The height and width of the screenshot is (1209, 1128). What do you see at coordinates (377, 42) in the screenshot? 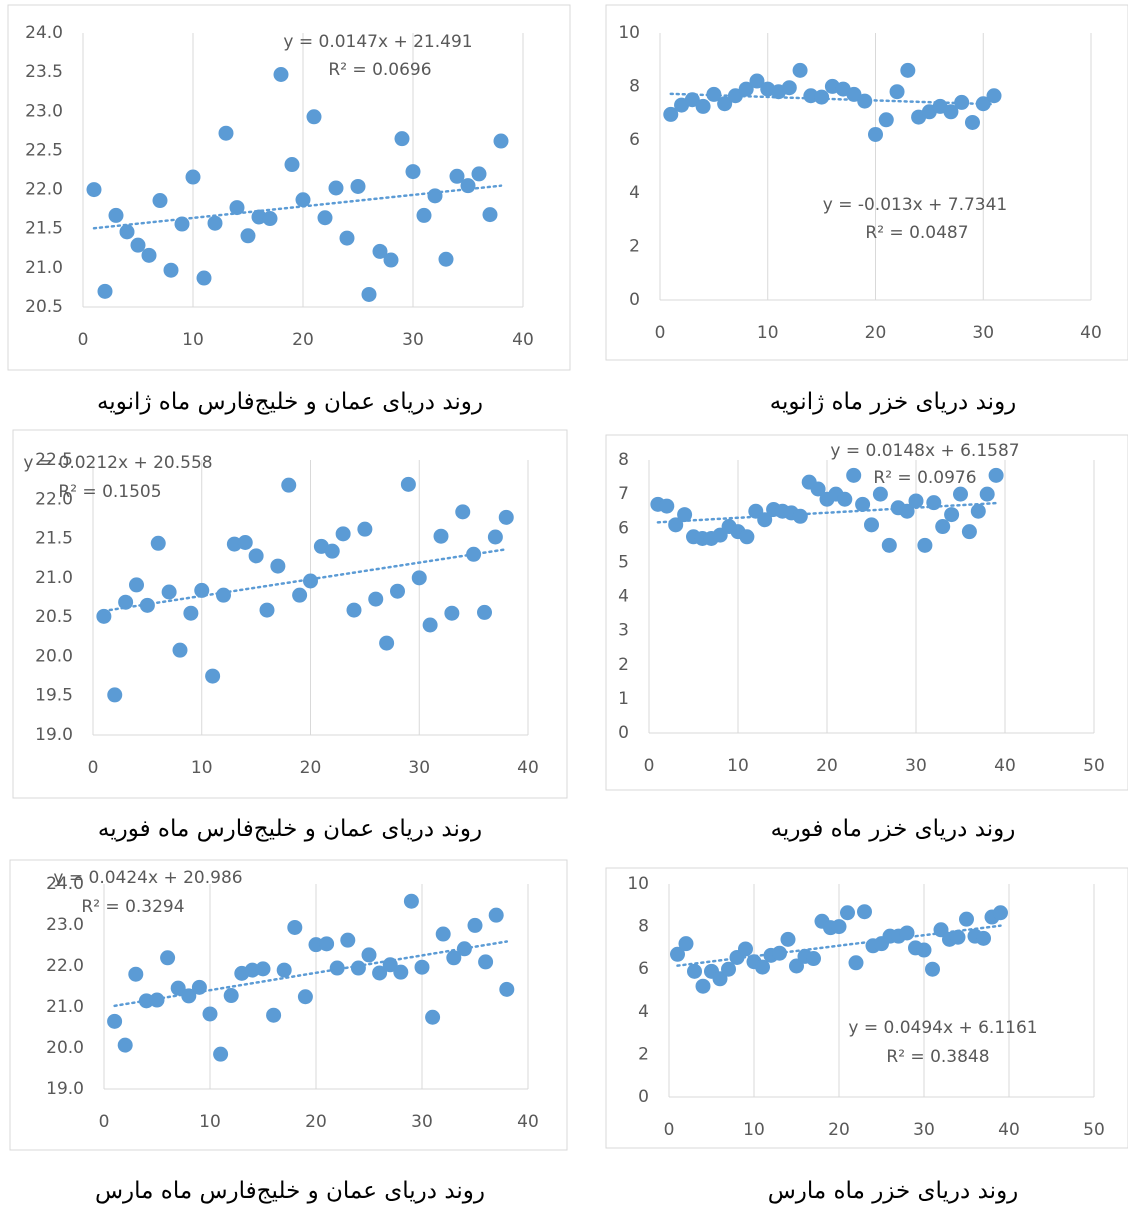
I see `trendline-equation: y = 0.0147x + 21.491` at bounding box center [377, 42].